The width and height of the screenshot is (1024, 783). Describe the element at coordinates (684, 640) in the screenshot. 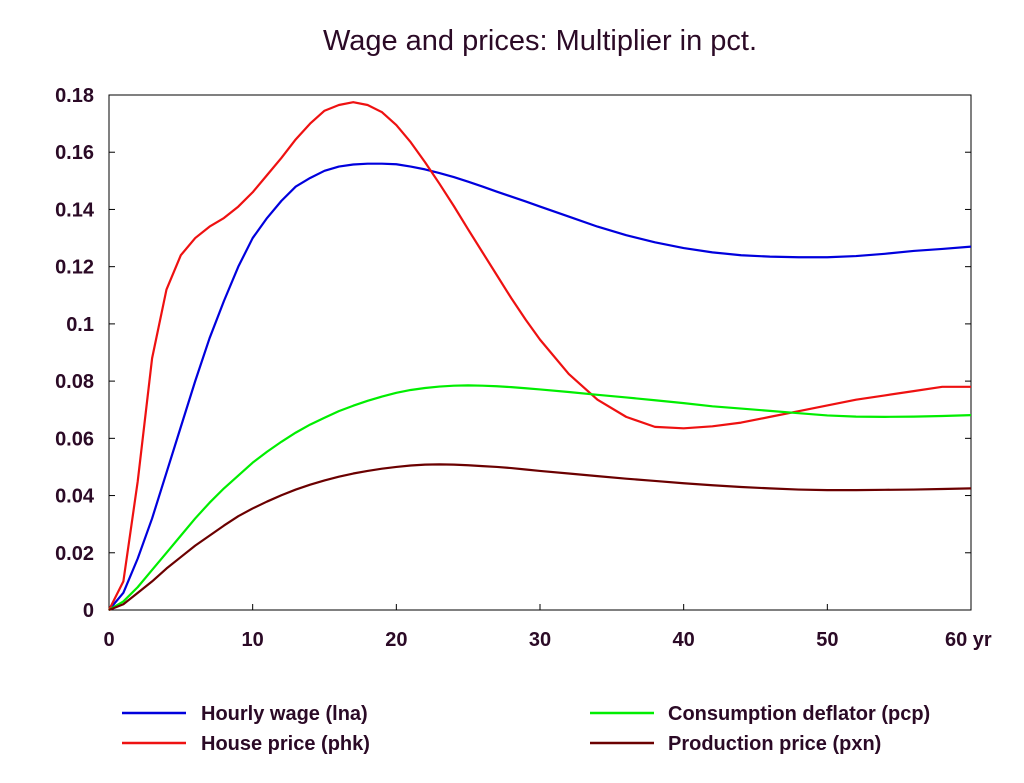

I see `x-tick-label: 40` at that location.